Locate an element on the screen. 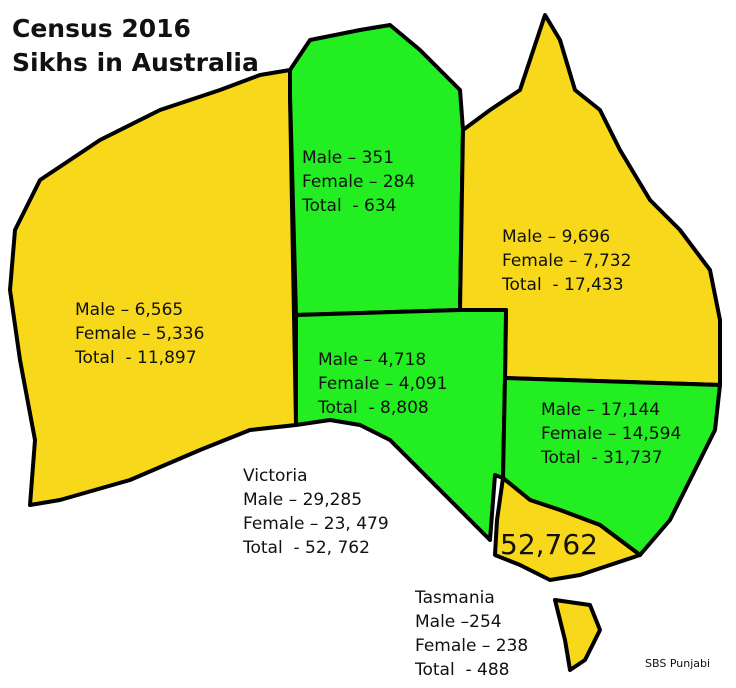 The width and height of the screenshot is (736, 688). tasmania is located at coordinates (577, 635).